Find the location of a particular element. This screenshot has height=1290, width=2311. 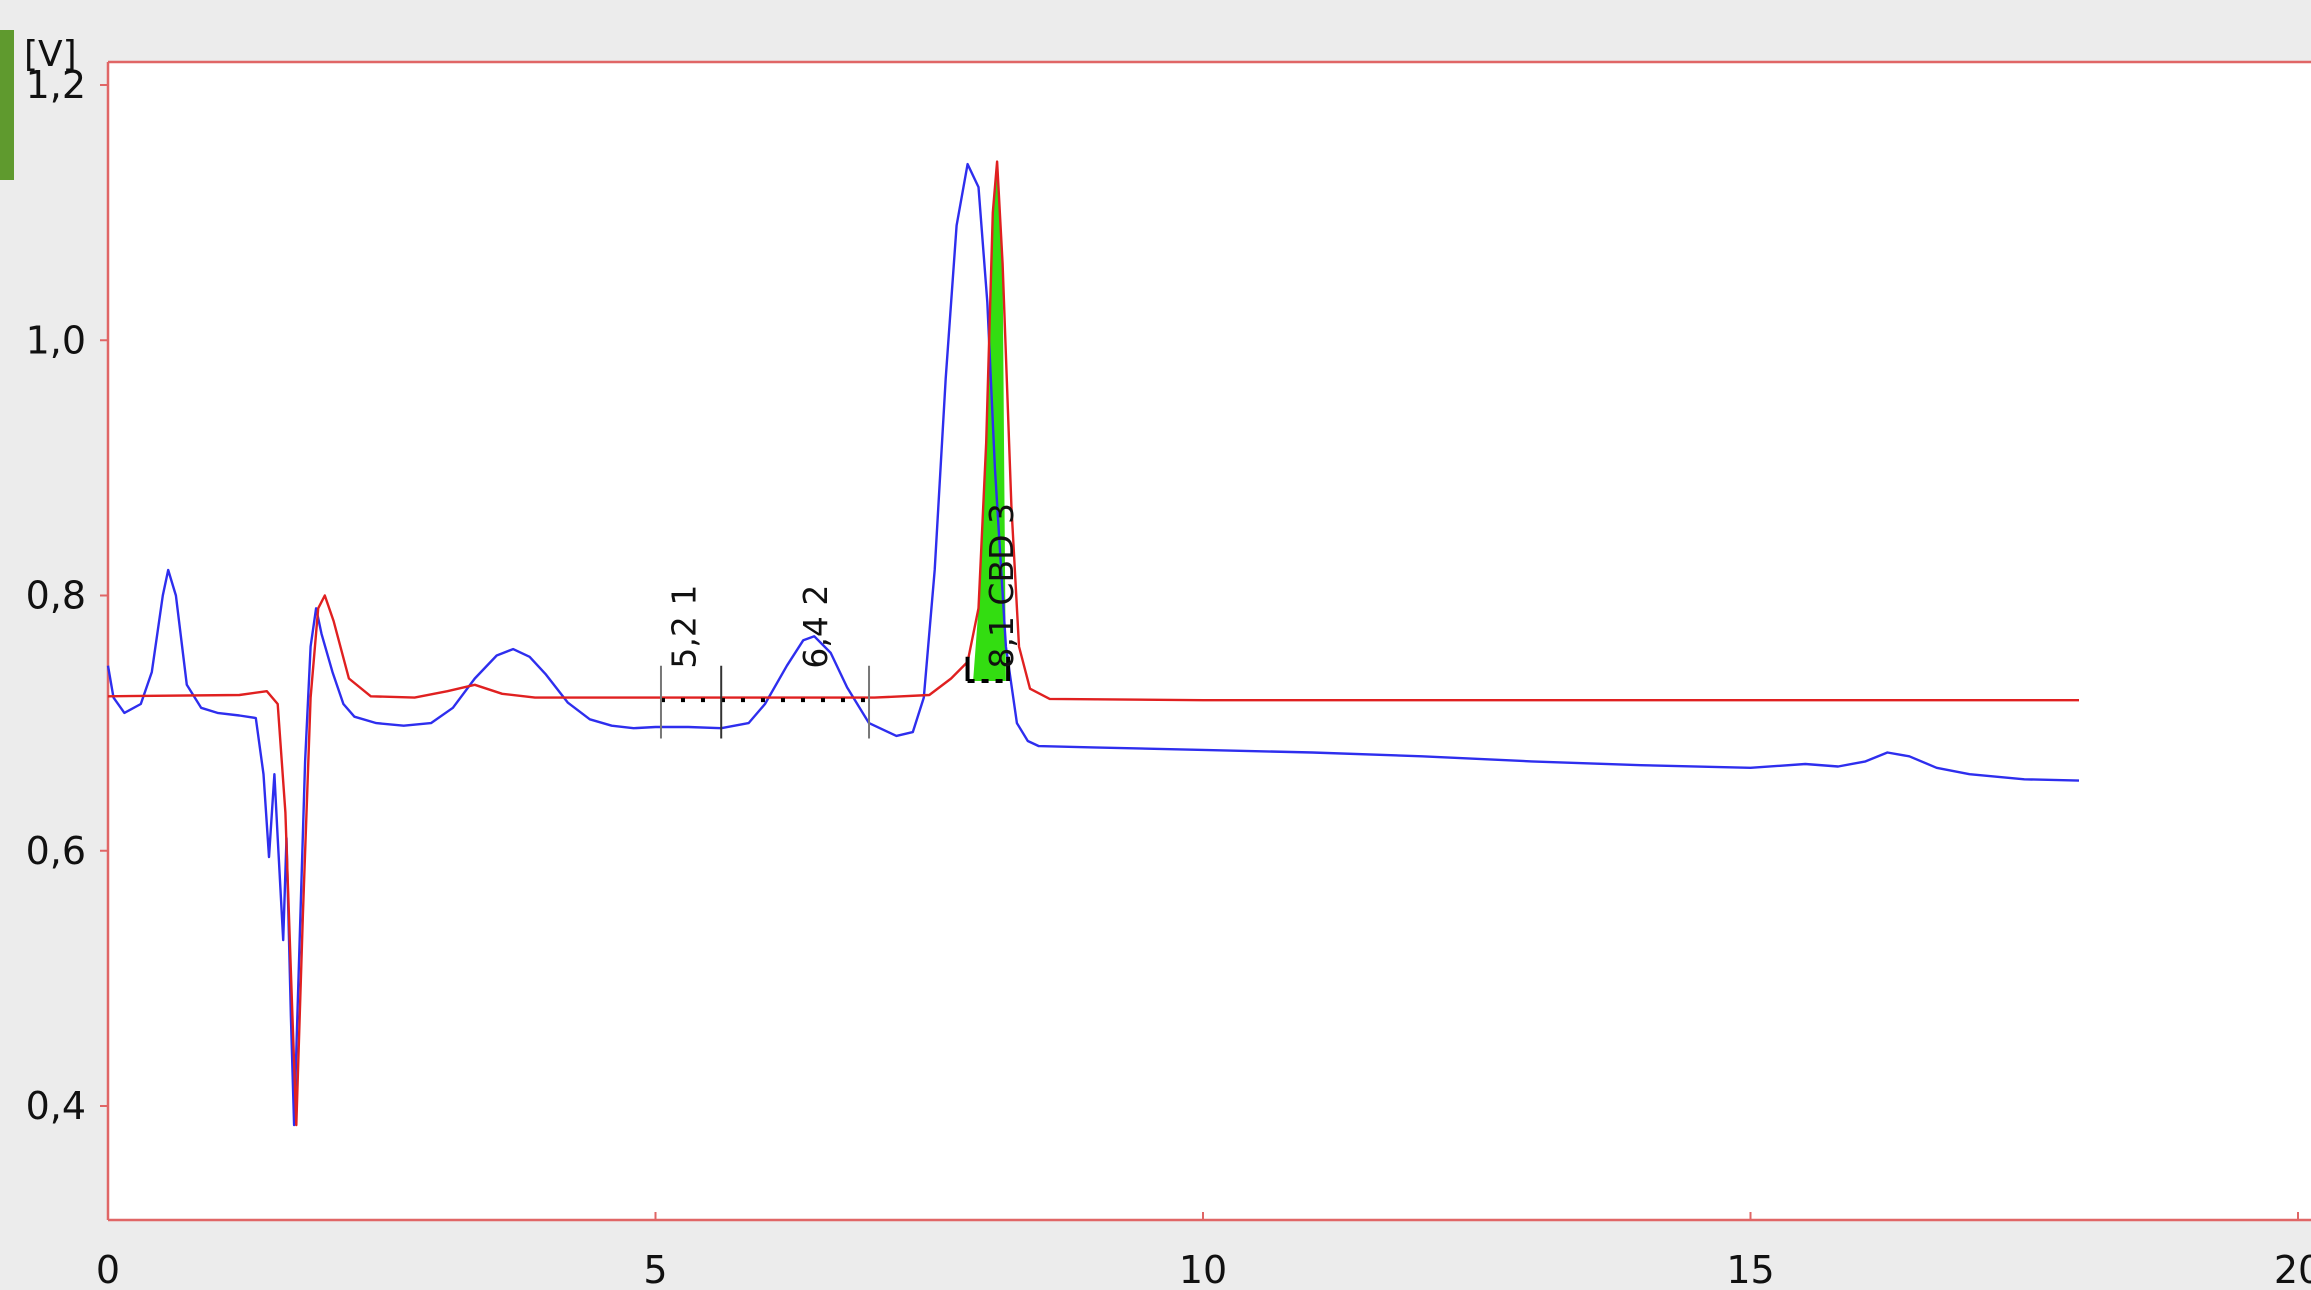

x-tick-label: 15 is located at coordinates (1750, 1269).